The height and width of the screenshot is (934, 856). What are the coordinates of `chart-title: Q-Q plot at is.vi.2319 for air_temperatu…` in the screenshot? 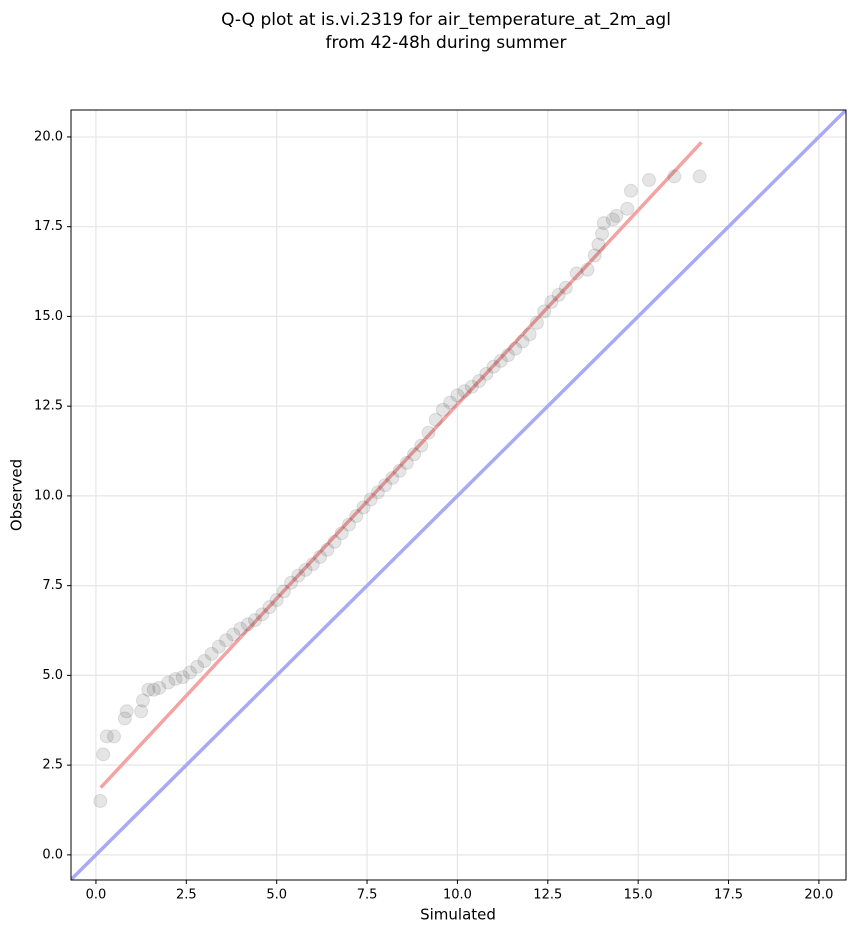 It's located at (446, 20).